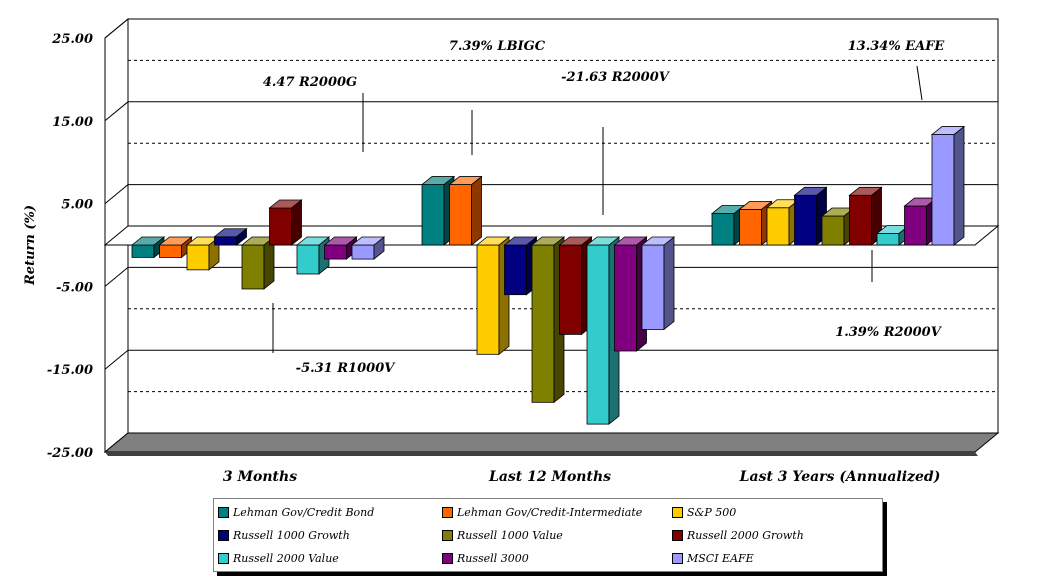 Image resolution: width=1045 pixels, height=576 pixels. I want to click on category-label: 3 Months, so click(260, 477).